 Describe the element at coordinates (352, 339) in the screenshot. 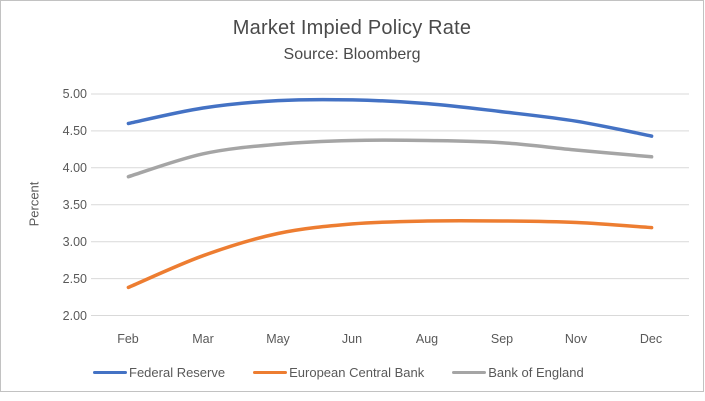

I see `x-tick-label: Jun` at that location.